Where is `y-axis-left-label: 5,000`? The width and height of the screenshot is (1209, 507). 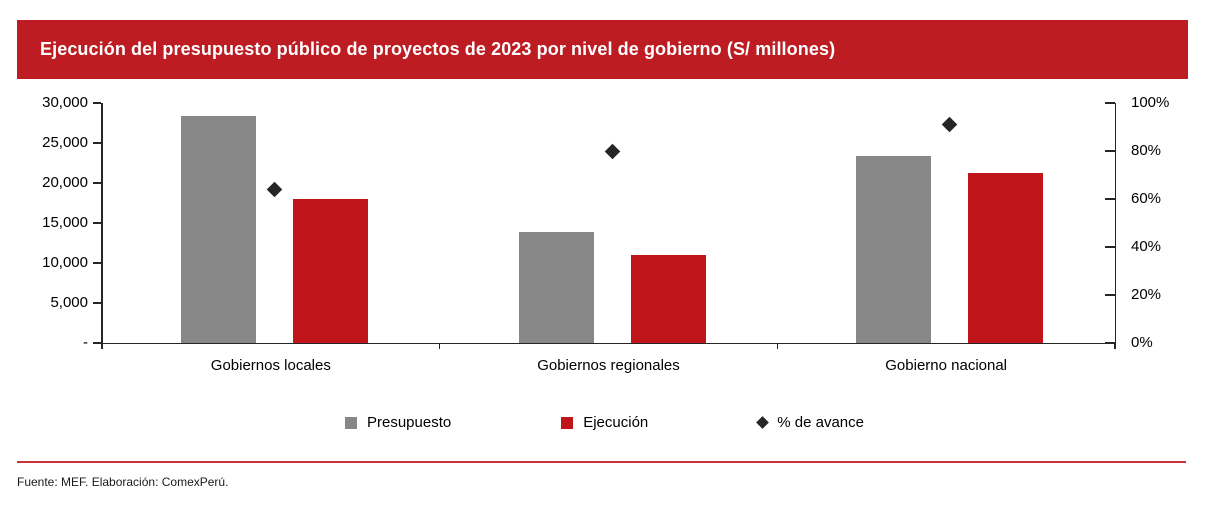
y-axis-left-label: 5,000 is located at coordinates (69, 302).